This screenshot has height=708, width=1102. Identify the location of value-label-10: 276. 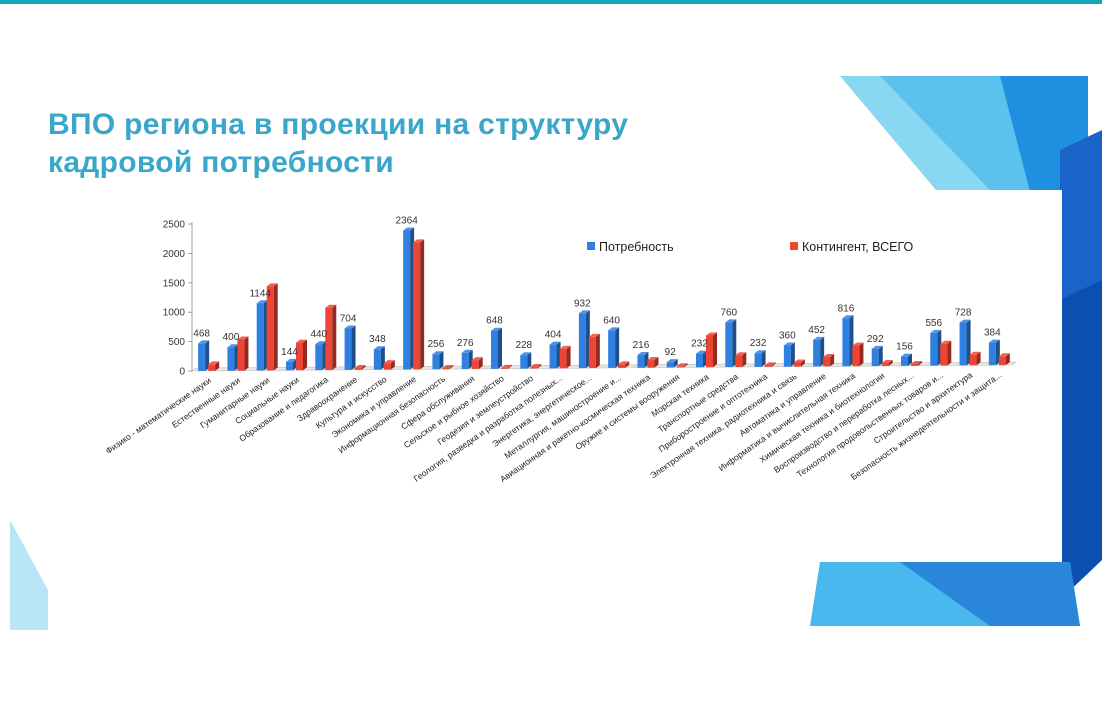
(465, 343).